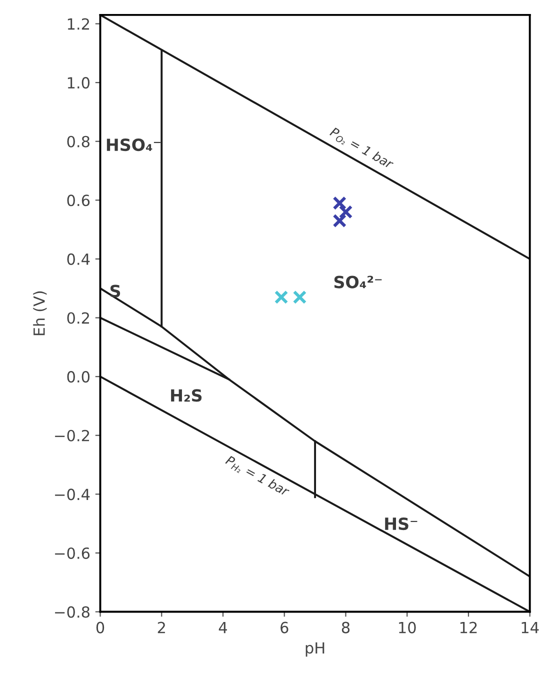  I want to click on y-axis-title: Eh (V), so click(40, 313).